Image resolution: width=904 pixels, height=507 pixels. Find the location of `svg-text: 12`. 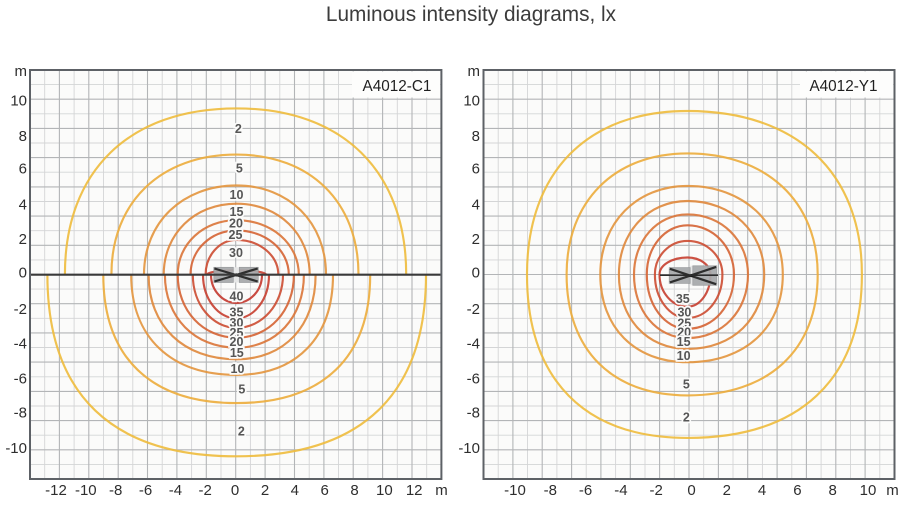

svg-text: 12 is located at coordinates (414, 490).